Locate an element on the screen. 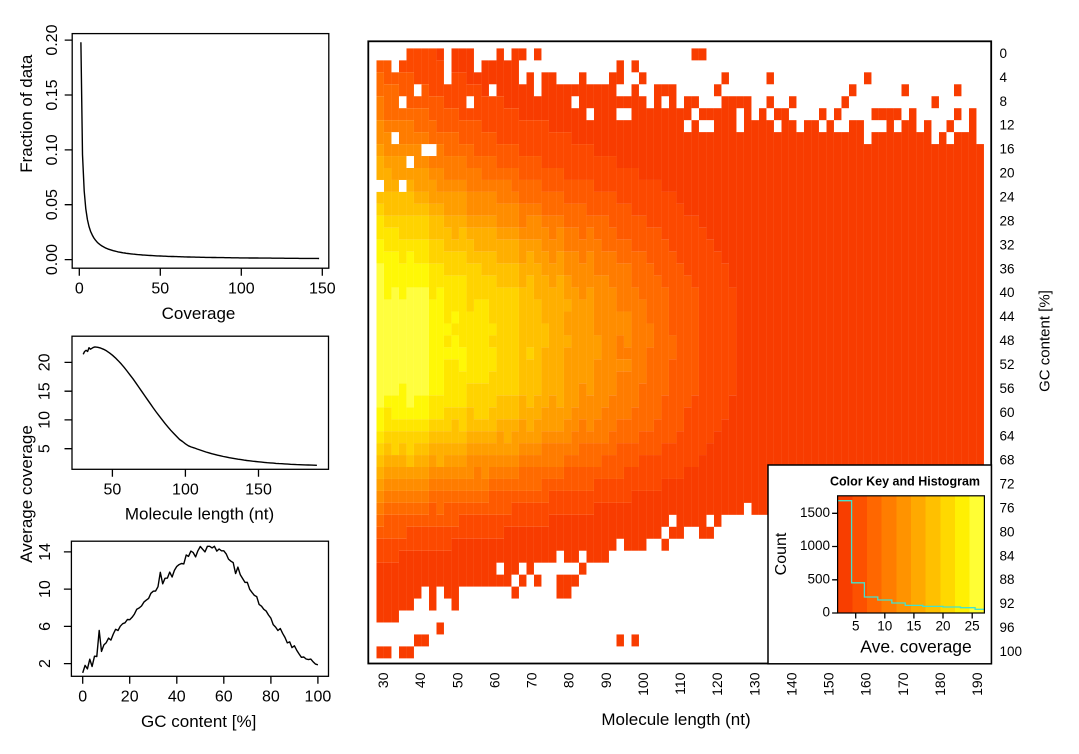 This screenshot has width=1079, height=754. svg-text: 76 is located at coordinates (1007, 507).